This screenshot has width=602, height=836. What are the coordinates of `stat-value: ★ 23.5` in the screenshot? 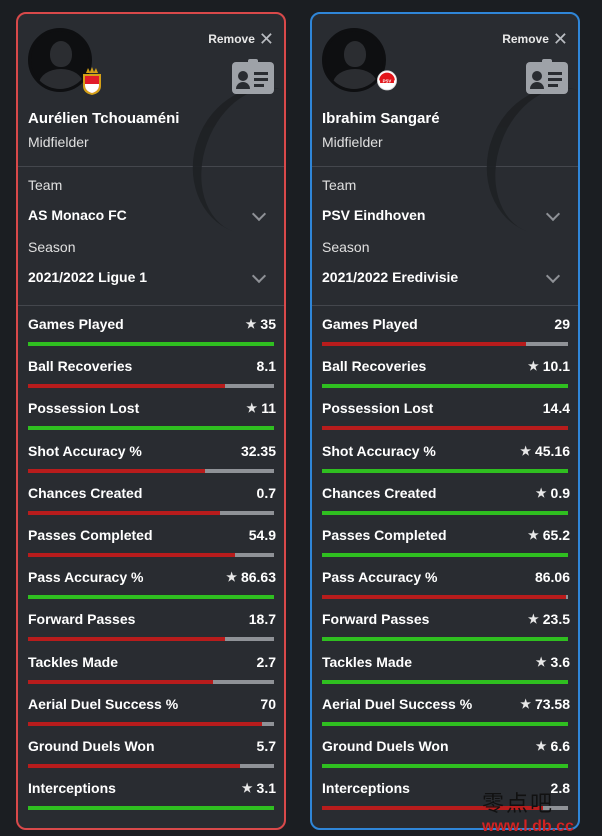 It's located at (548, 619).